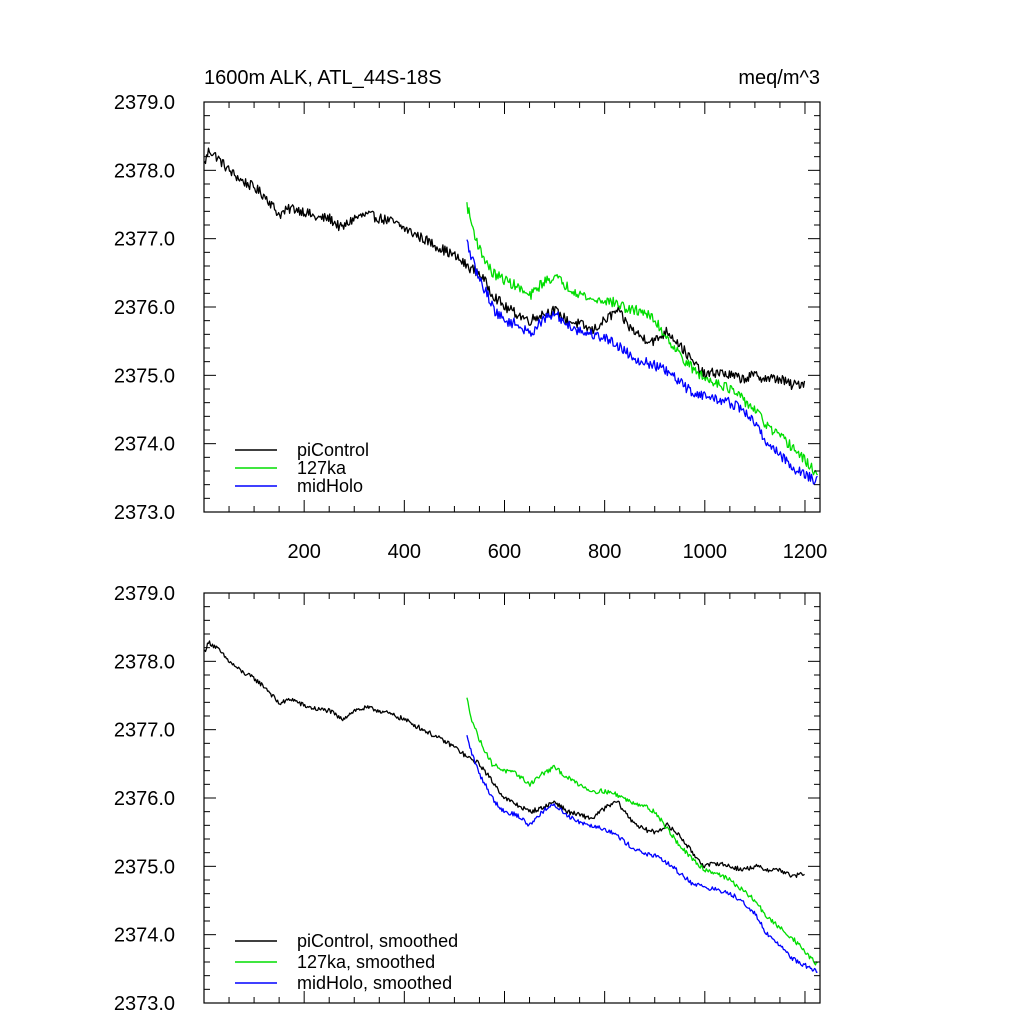  Describe the element at coordinates (323, 78) in the screenshot. I see `chart-title: 1600m ALK, ATL_44S-18S` at that location.